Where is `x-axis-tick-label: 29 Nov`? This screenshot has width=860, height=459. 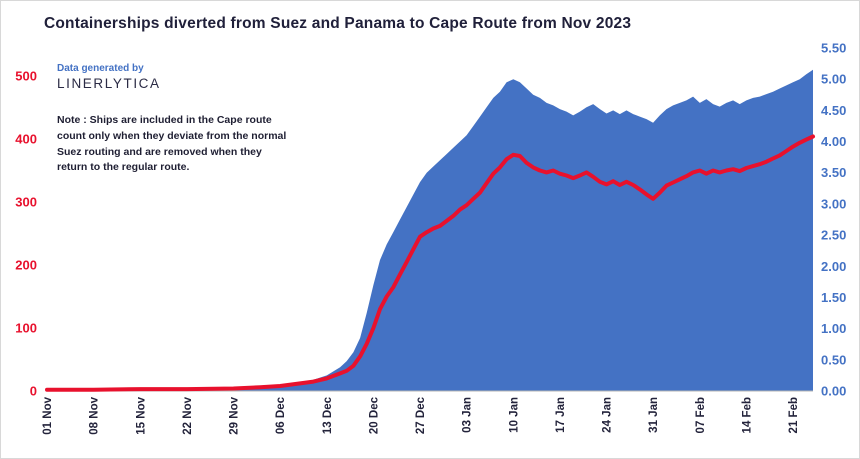
x-axis-tick-label: 29 Nov is located at coordinates (235, 415).